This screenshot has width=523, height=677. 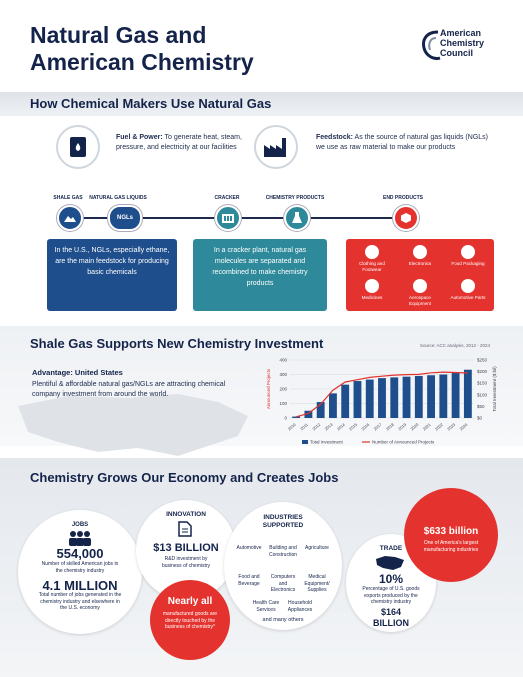 What do you see at coordinates (420, 263) in the screenshot?
I see `electronics-label: Electronics` at bounding box center [420, 263].